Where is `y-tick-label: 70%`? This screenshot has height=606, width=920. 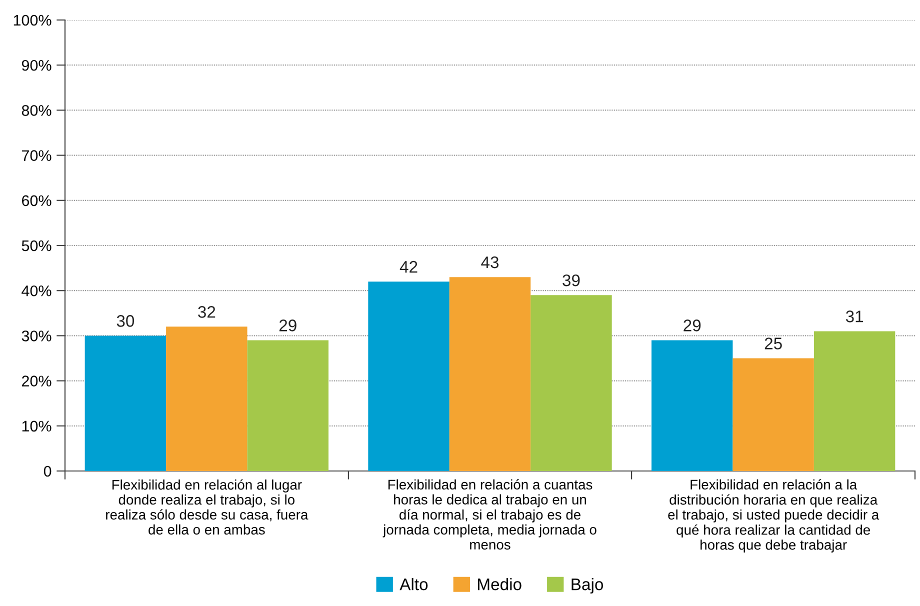 y-tick-label: 70% is located at coordinates (37, 155).